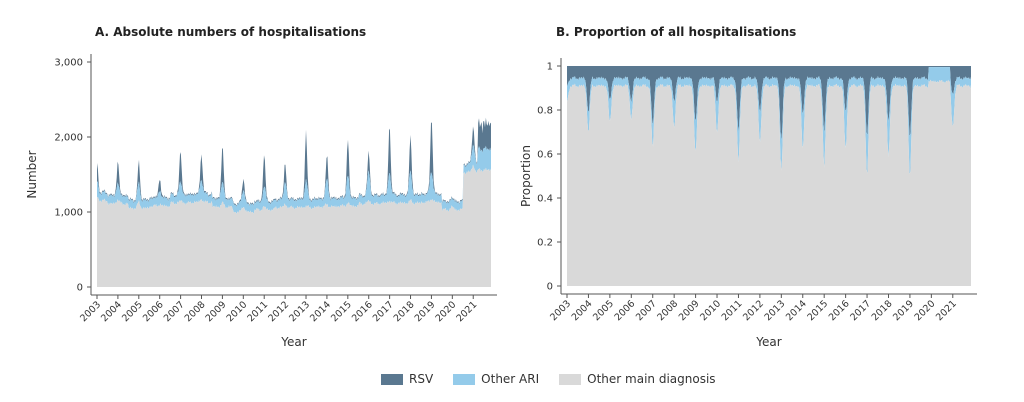 The image size is (1024, 402). I want to click on legend-swatch-other-main-diagnosis, so click(570, 379).